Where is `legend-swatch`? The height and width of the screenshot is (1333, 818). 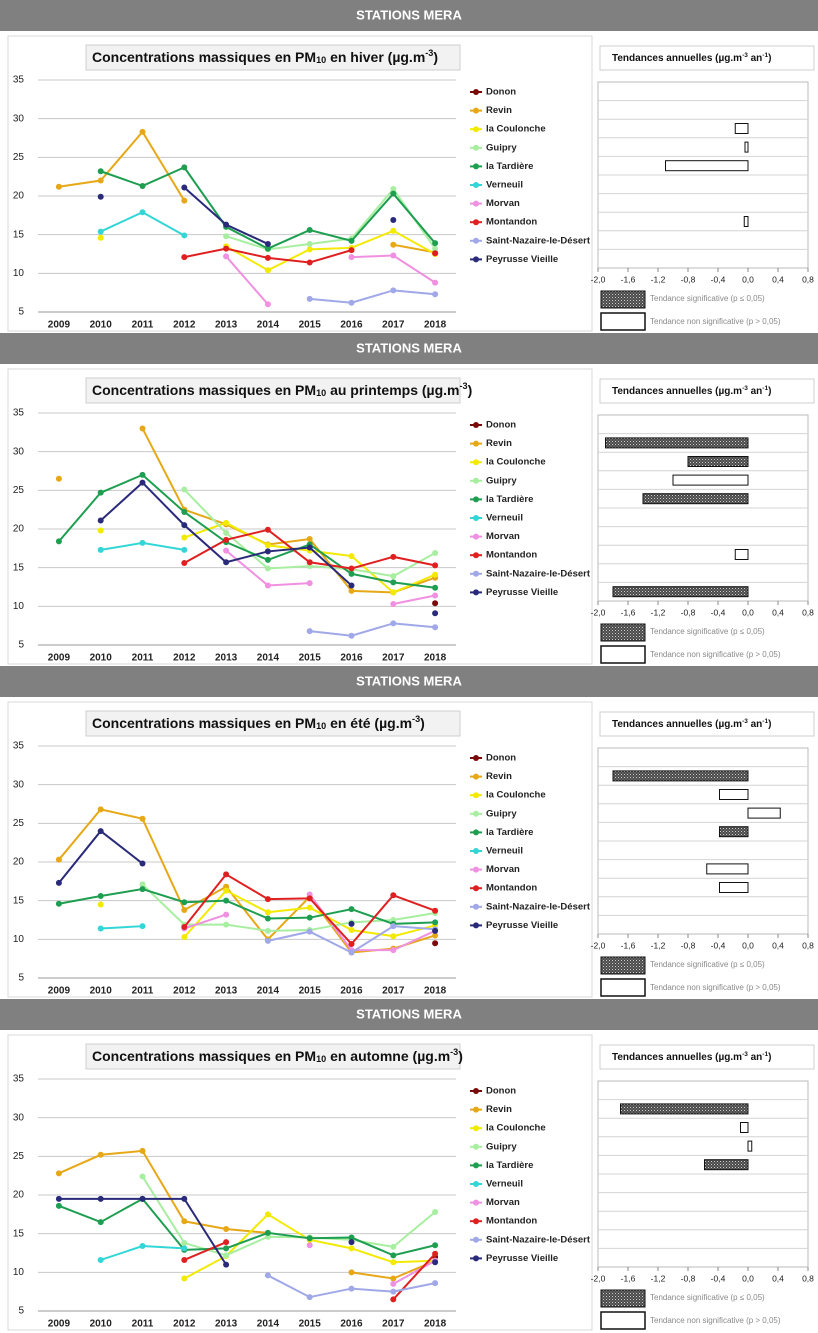
legend-swatch is located at coordinates (623, 654).